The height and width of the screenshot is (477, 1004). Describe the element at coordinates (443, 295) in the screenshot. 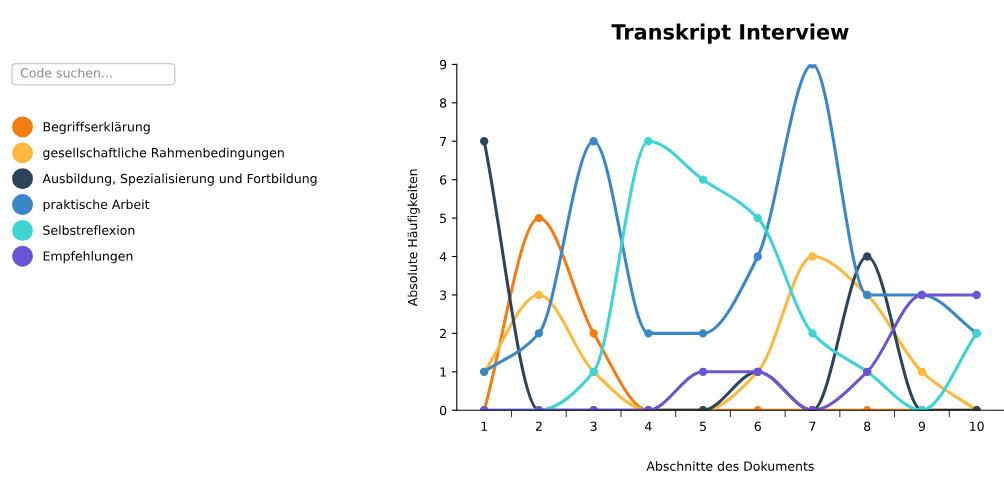

I see `y-tick-label: 3` at that location.